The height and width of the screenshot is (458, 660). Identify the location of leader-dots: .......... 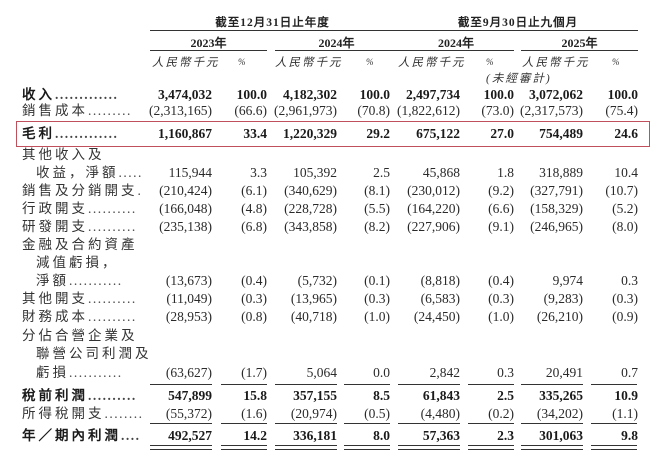
(110, 110).